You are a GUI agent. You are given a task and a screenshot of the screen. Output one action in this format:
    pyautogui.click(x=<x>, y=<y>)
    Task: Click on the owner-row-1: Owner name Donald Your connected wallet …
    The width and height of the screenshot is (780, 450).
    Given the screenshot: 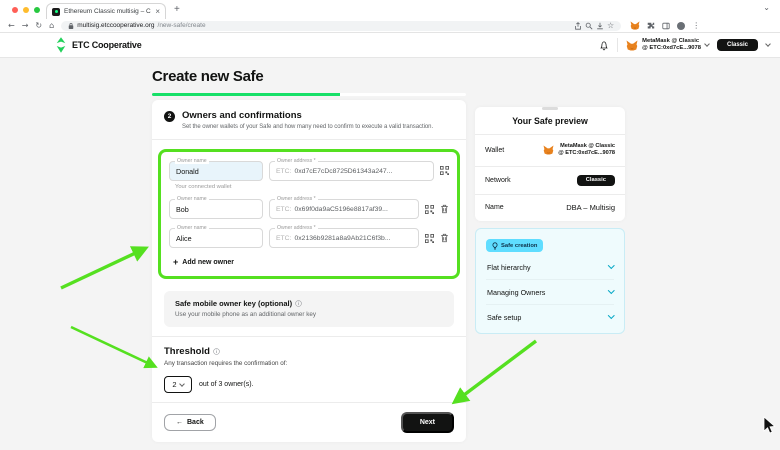 What is the action you would take?
    pyautogui.click(x=309, y=174)
    